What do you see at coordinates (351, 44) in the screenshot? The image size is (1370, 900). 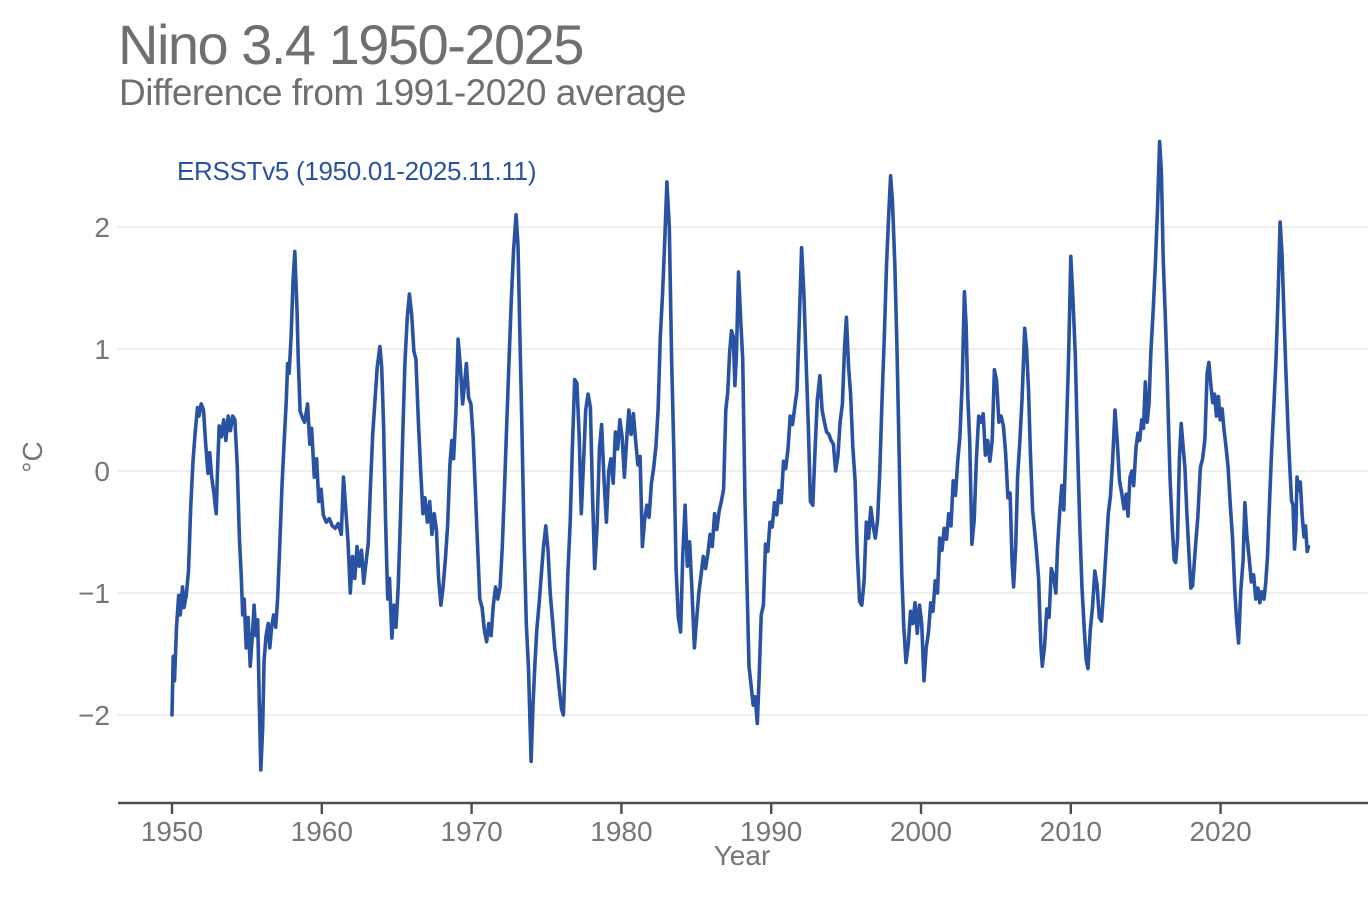 I see `page-title: Nino 3.4 1950-2025` at bounding box center [351, 44].